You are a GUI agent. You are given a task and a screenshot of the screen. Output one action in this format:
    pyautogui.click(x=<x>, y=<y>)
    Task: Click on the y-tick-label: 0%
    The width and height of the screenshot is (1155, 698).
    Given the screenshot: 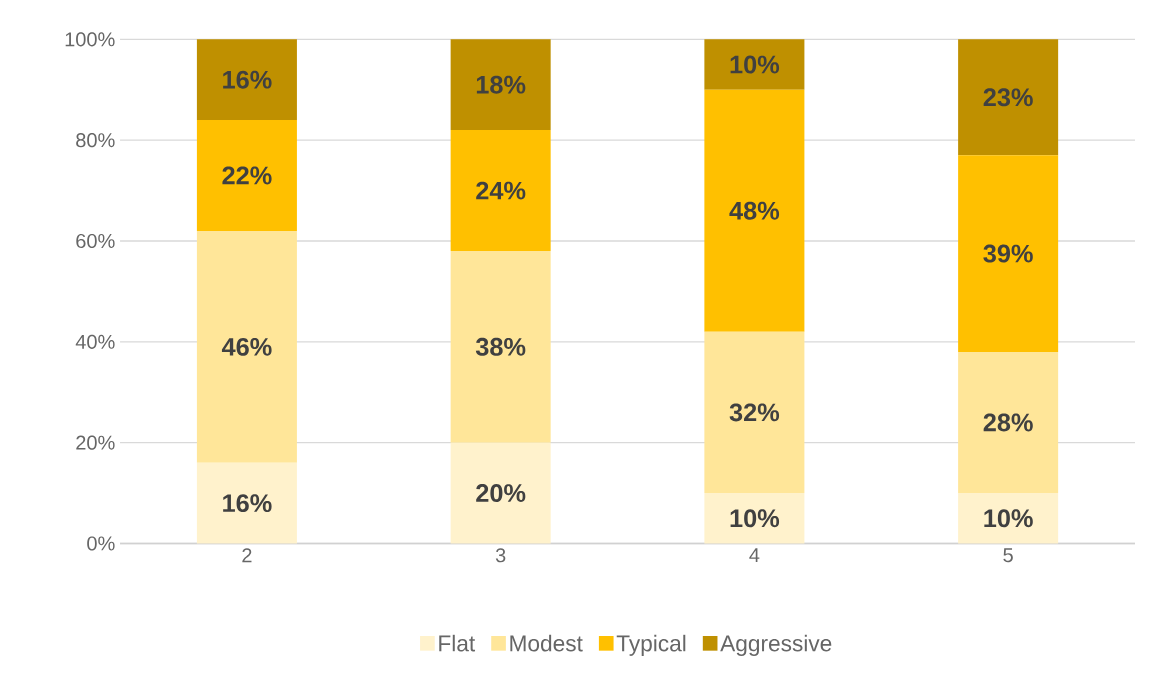 What is the action you would take?
    pyautogui.click(x=101, y=543)
    